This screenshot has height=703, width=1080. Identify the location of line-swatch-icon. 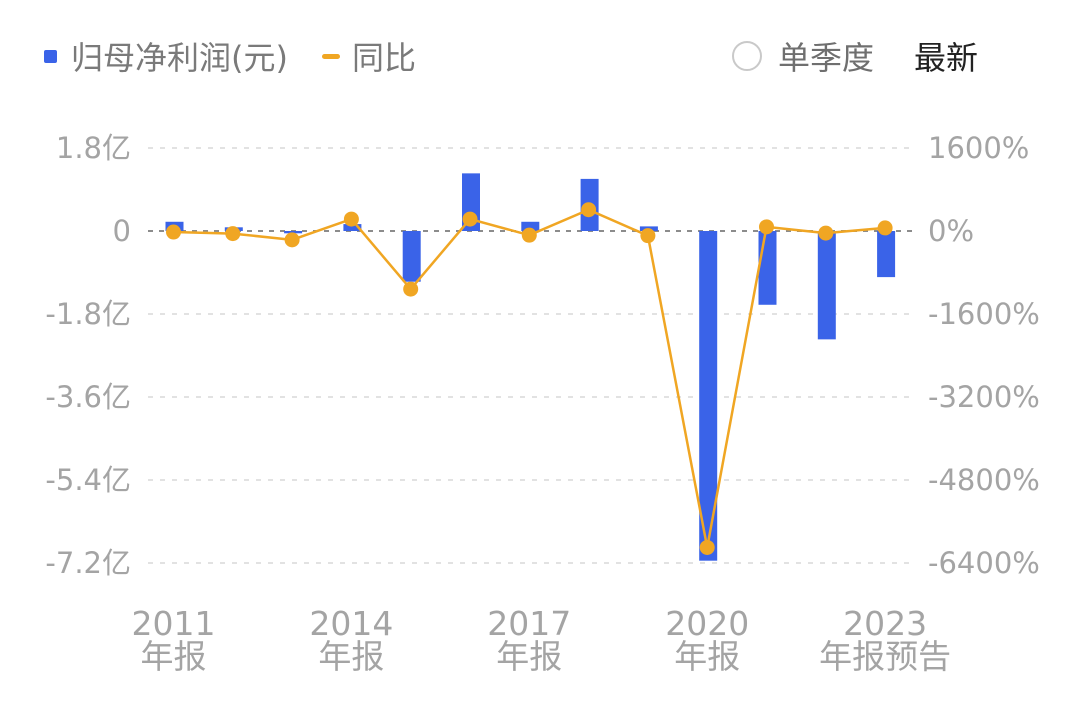
(330, 56).